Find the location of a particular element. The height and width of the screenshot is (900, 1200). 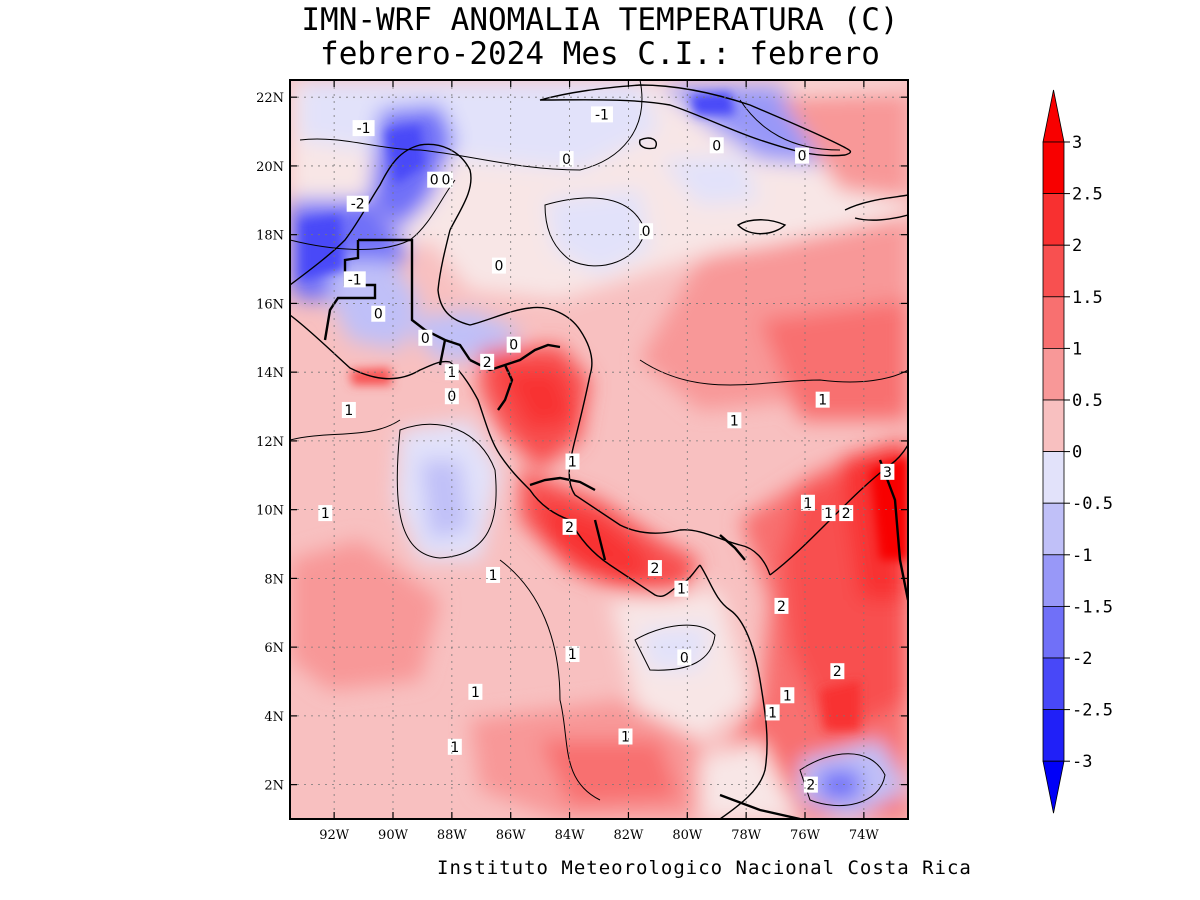

x-tick-label: 86W is located at coordinates (511, 835).